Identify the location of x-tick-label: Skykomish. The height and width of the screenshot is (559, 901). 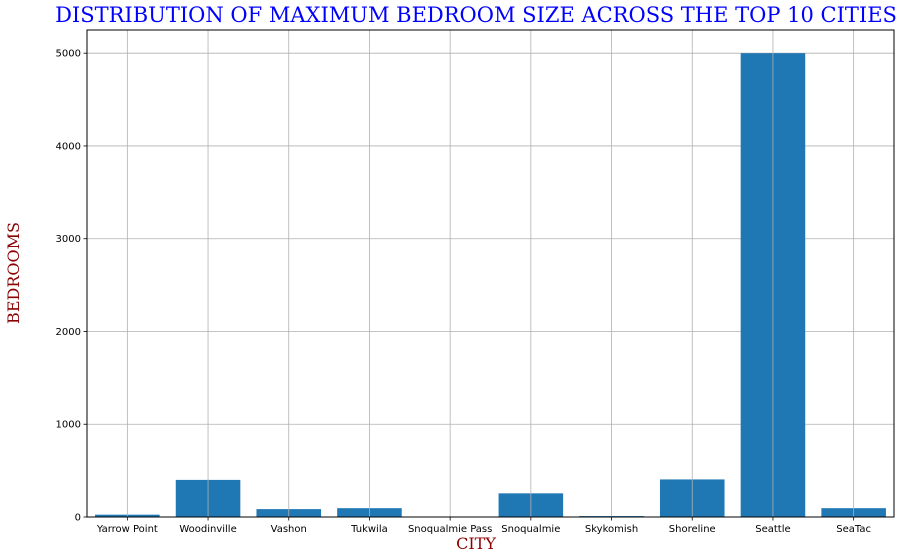
(611, 529).